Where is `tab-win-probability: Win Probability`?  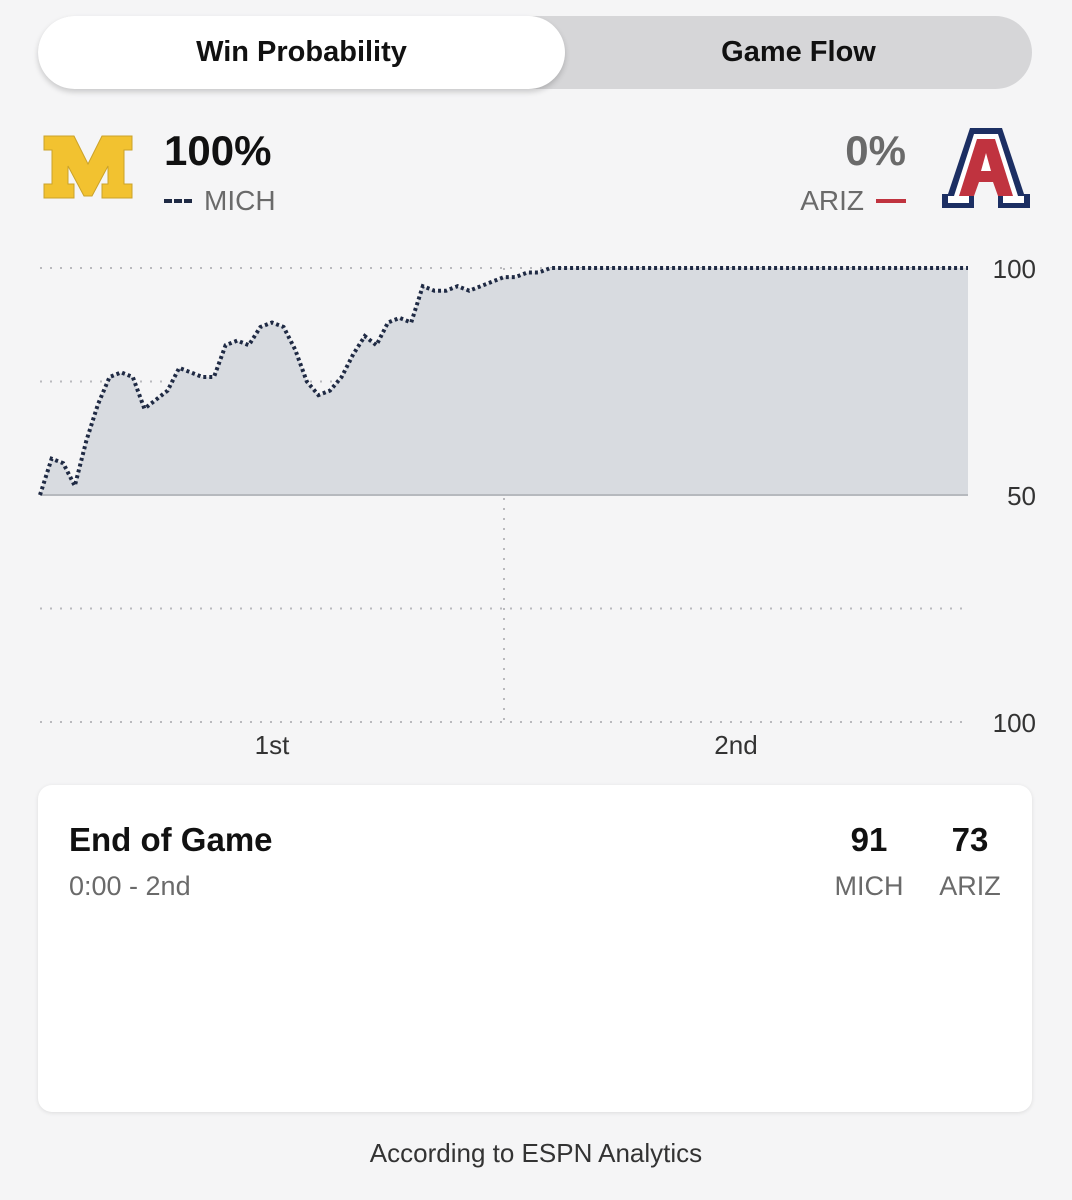 tab-win-probability: Win Probability is located at coordinates (301, 52).